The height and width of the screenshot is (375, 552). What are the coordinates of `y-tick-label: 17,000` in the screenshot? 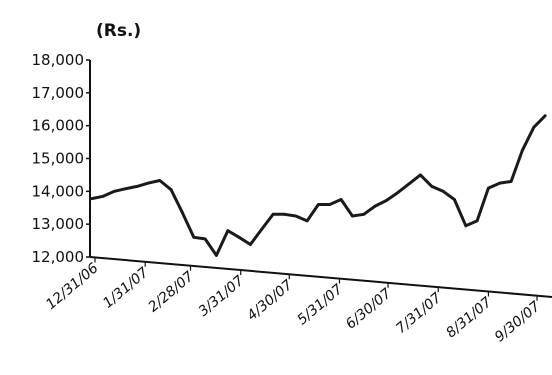 It's located at (58, 93).